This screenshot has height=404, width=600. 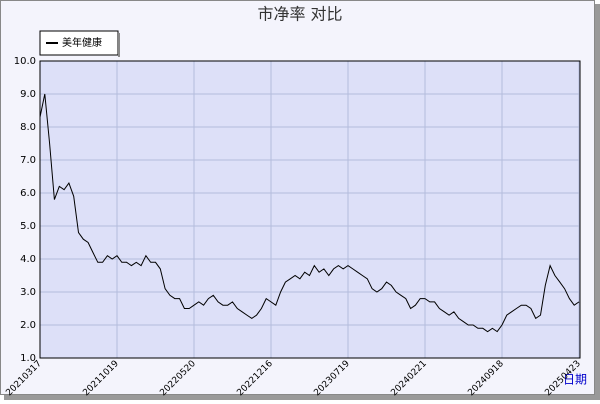 What do you see at coordinates (28, 292) in the screenshot?
I see `y-tick-label: 3.0` at bounding box center [28, 292].